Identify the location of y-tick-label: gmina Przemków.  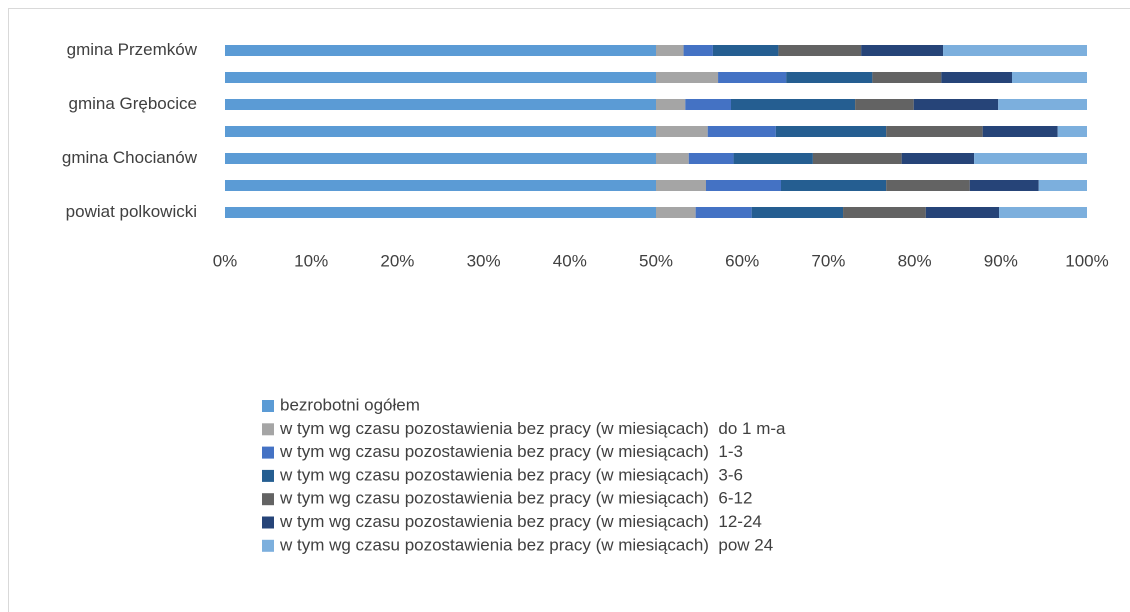
(132, 49).